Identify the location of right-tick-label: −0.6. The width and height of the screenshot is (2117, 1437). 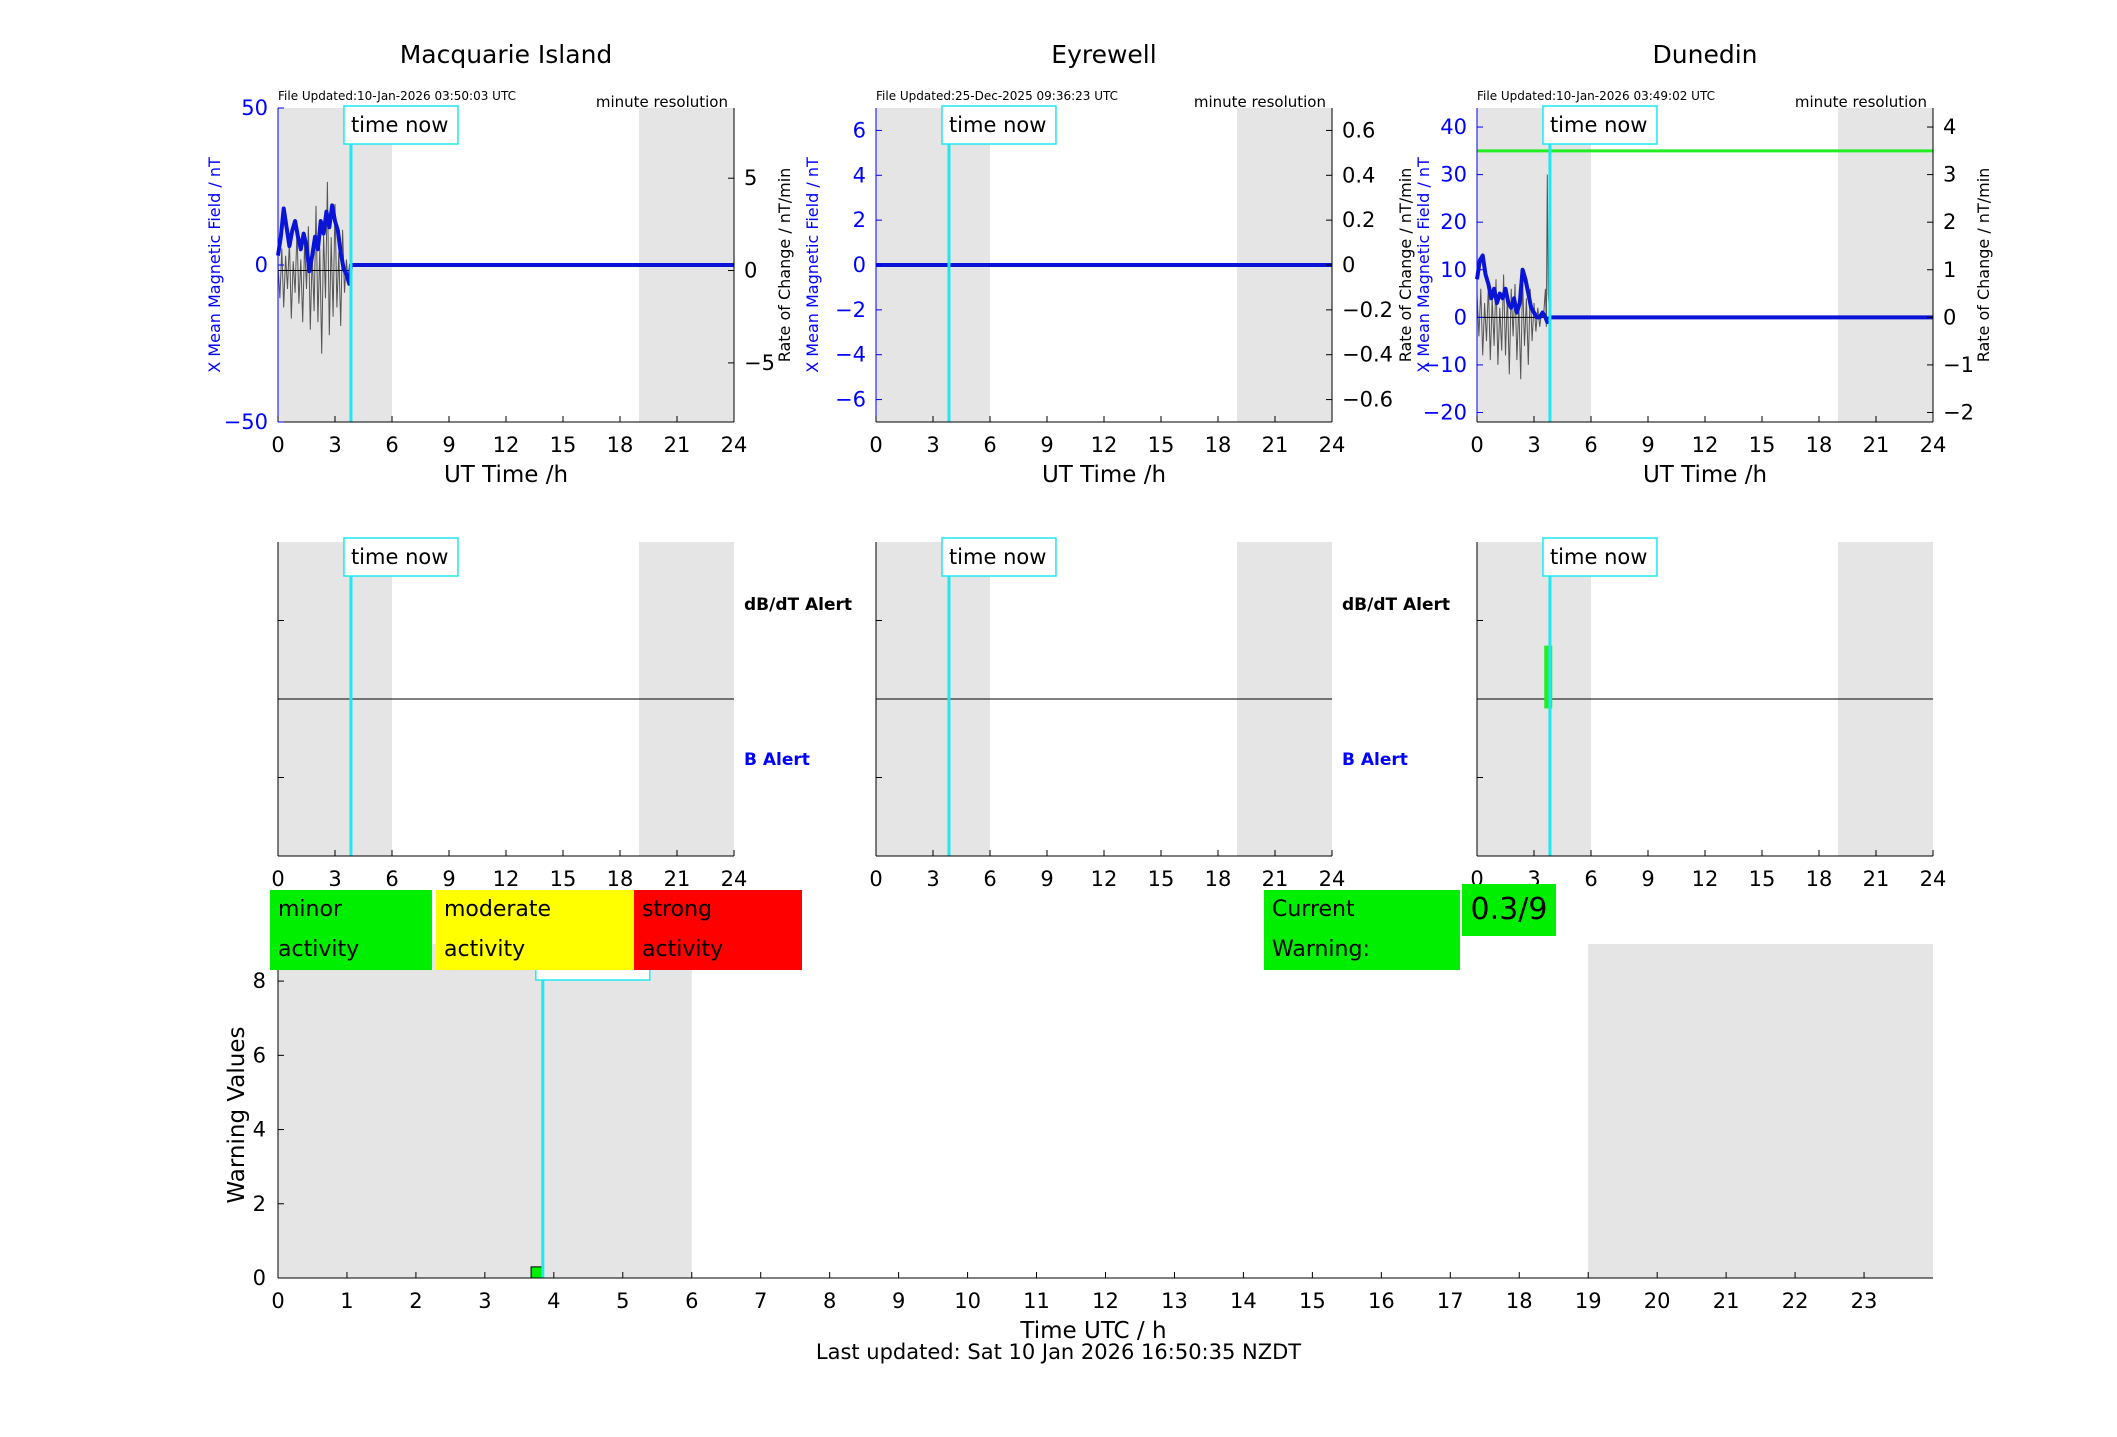
(1367, 400).